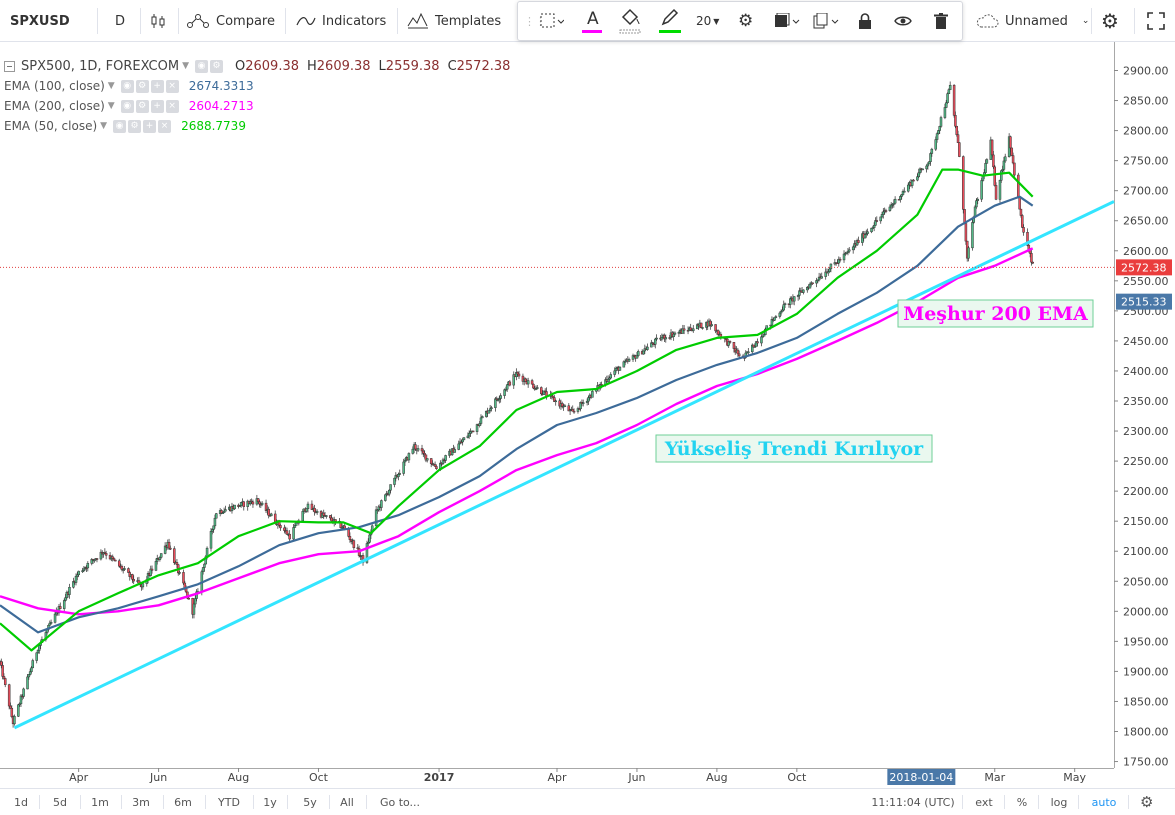  I want to click on crosshair-date-tag, so click(921, 777).